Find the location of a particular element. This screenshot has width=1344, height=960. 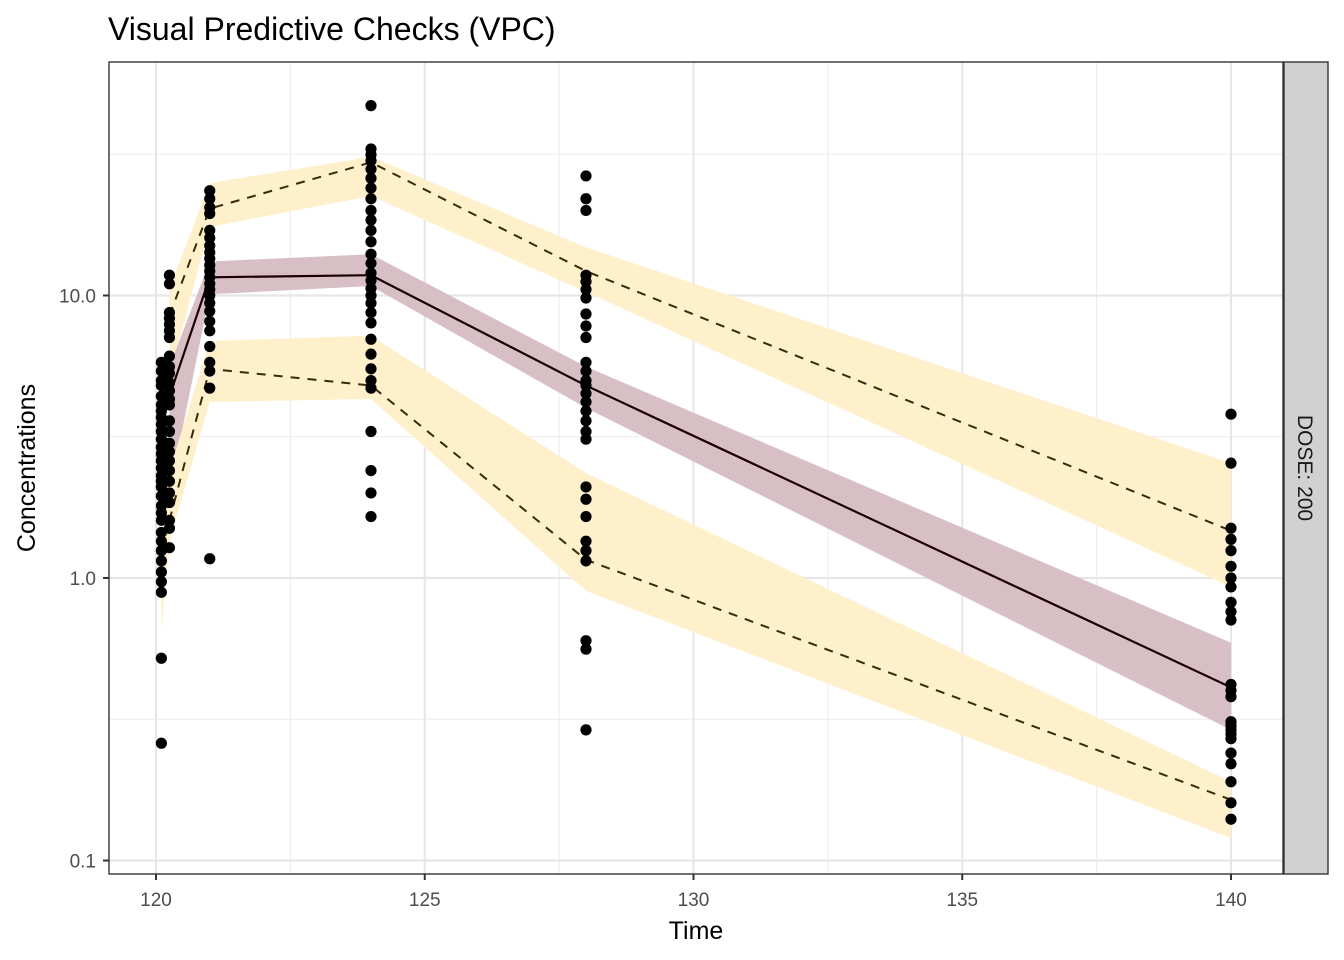

y-axis: 0.1 1.0 10.0 is located at coordinates (84, 580).